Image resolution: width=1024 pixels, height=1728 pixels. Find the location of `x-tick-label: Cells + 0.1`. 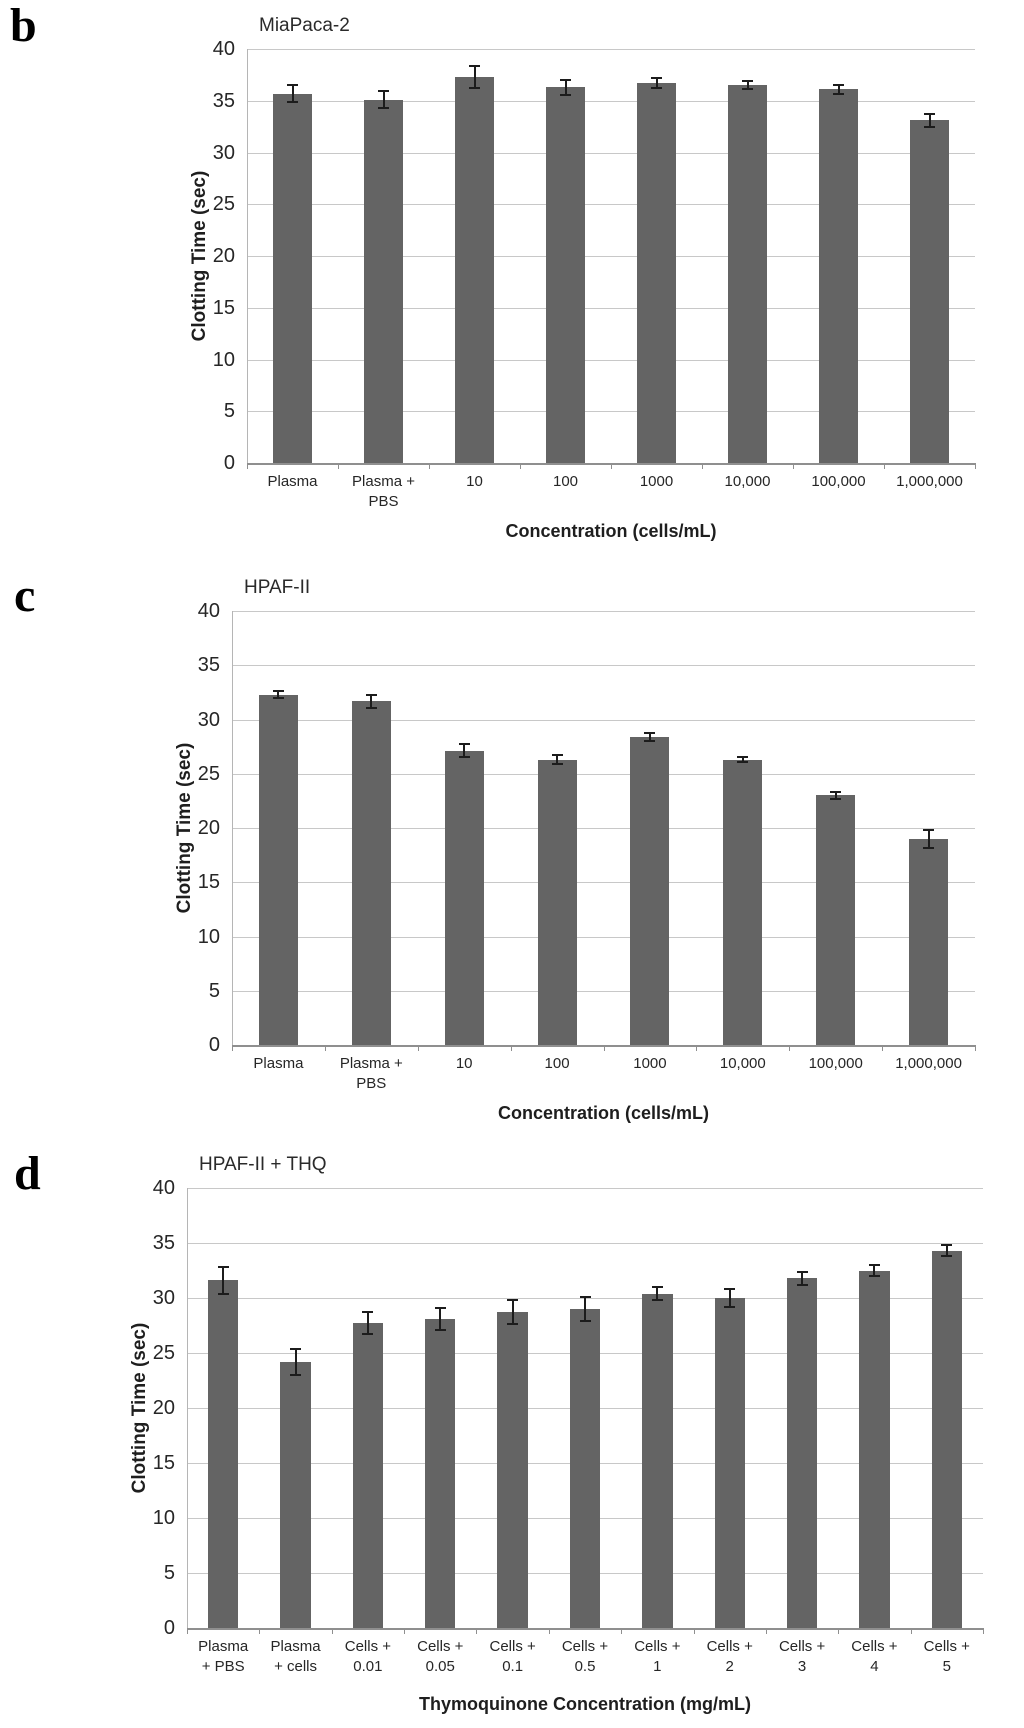

x-tick-label: Cells + 0.1 is located at coordinates (512, 1656).